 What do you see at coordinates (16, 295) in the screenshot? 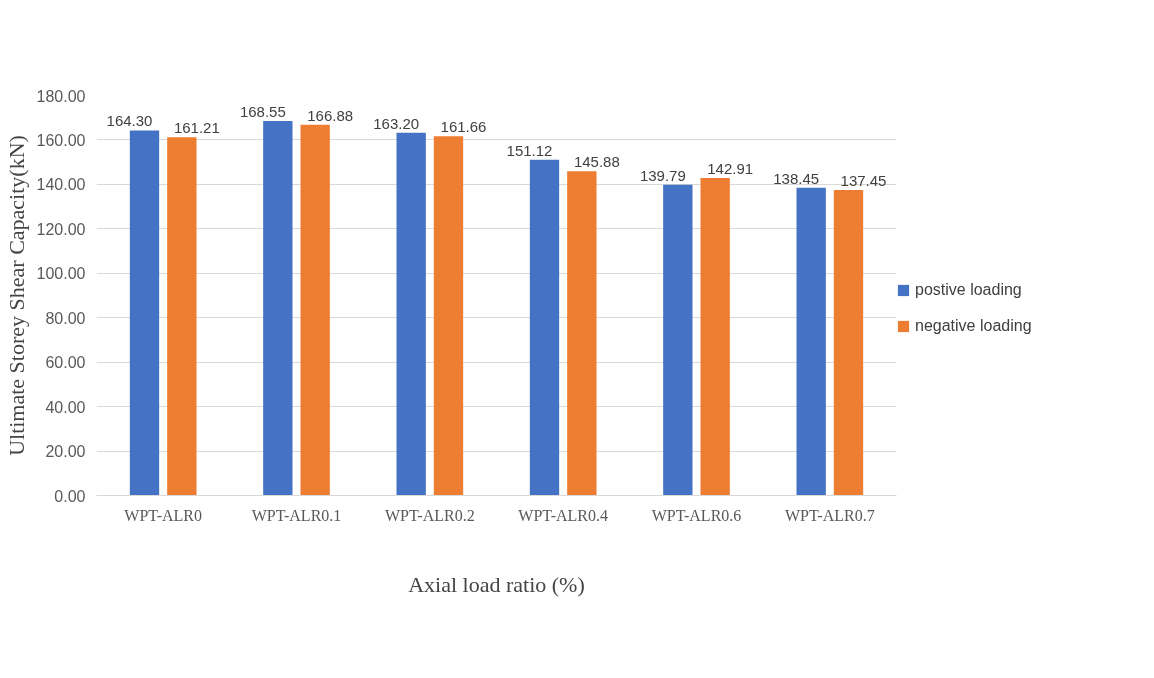
I see `y-axis-title: Ultimate Storey Shear Capacity(kN)` at bounding box center [16, 295].